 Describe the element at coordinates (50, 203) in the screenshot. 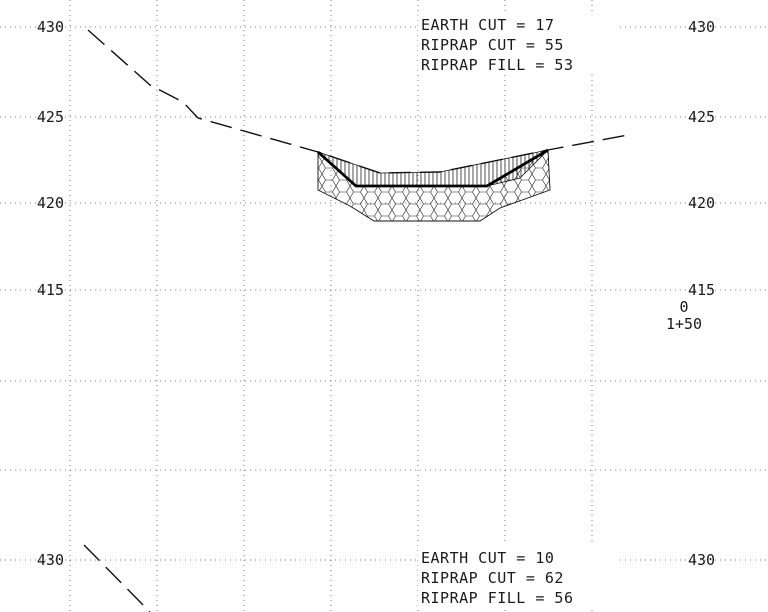

I see `elev-label-left-420: 420` at that location.